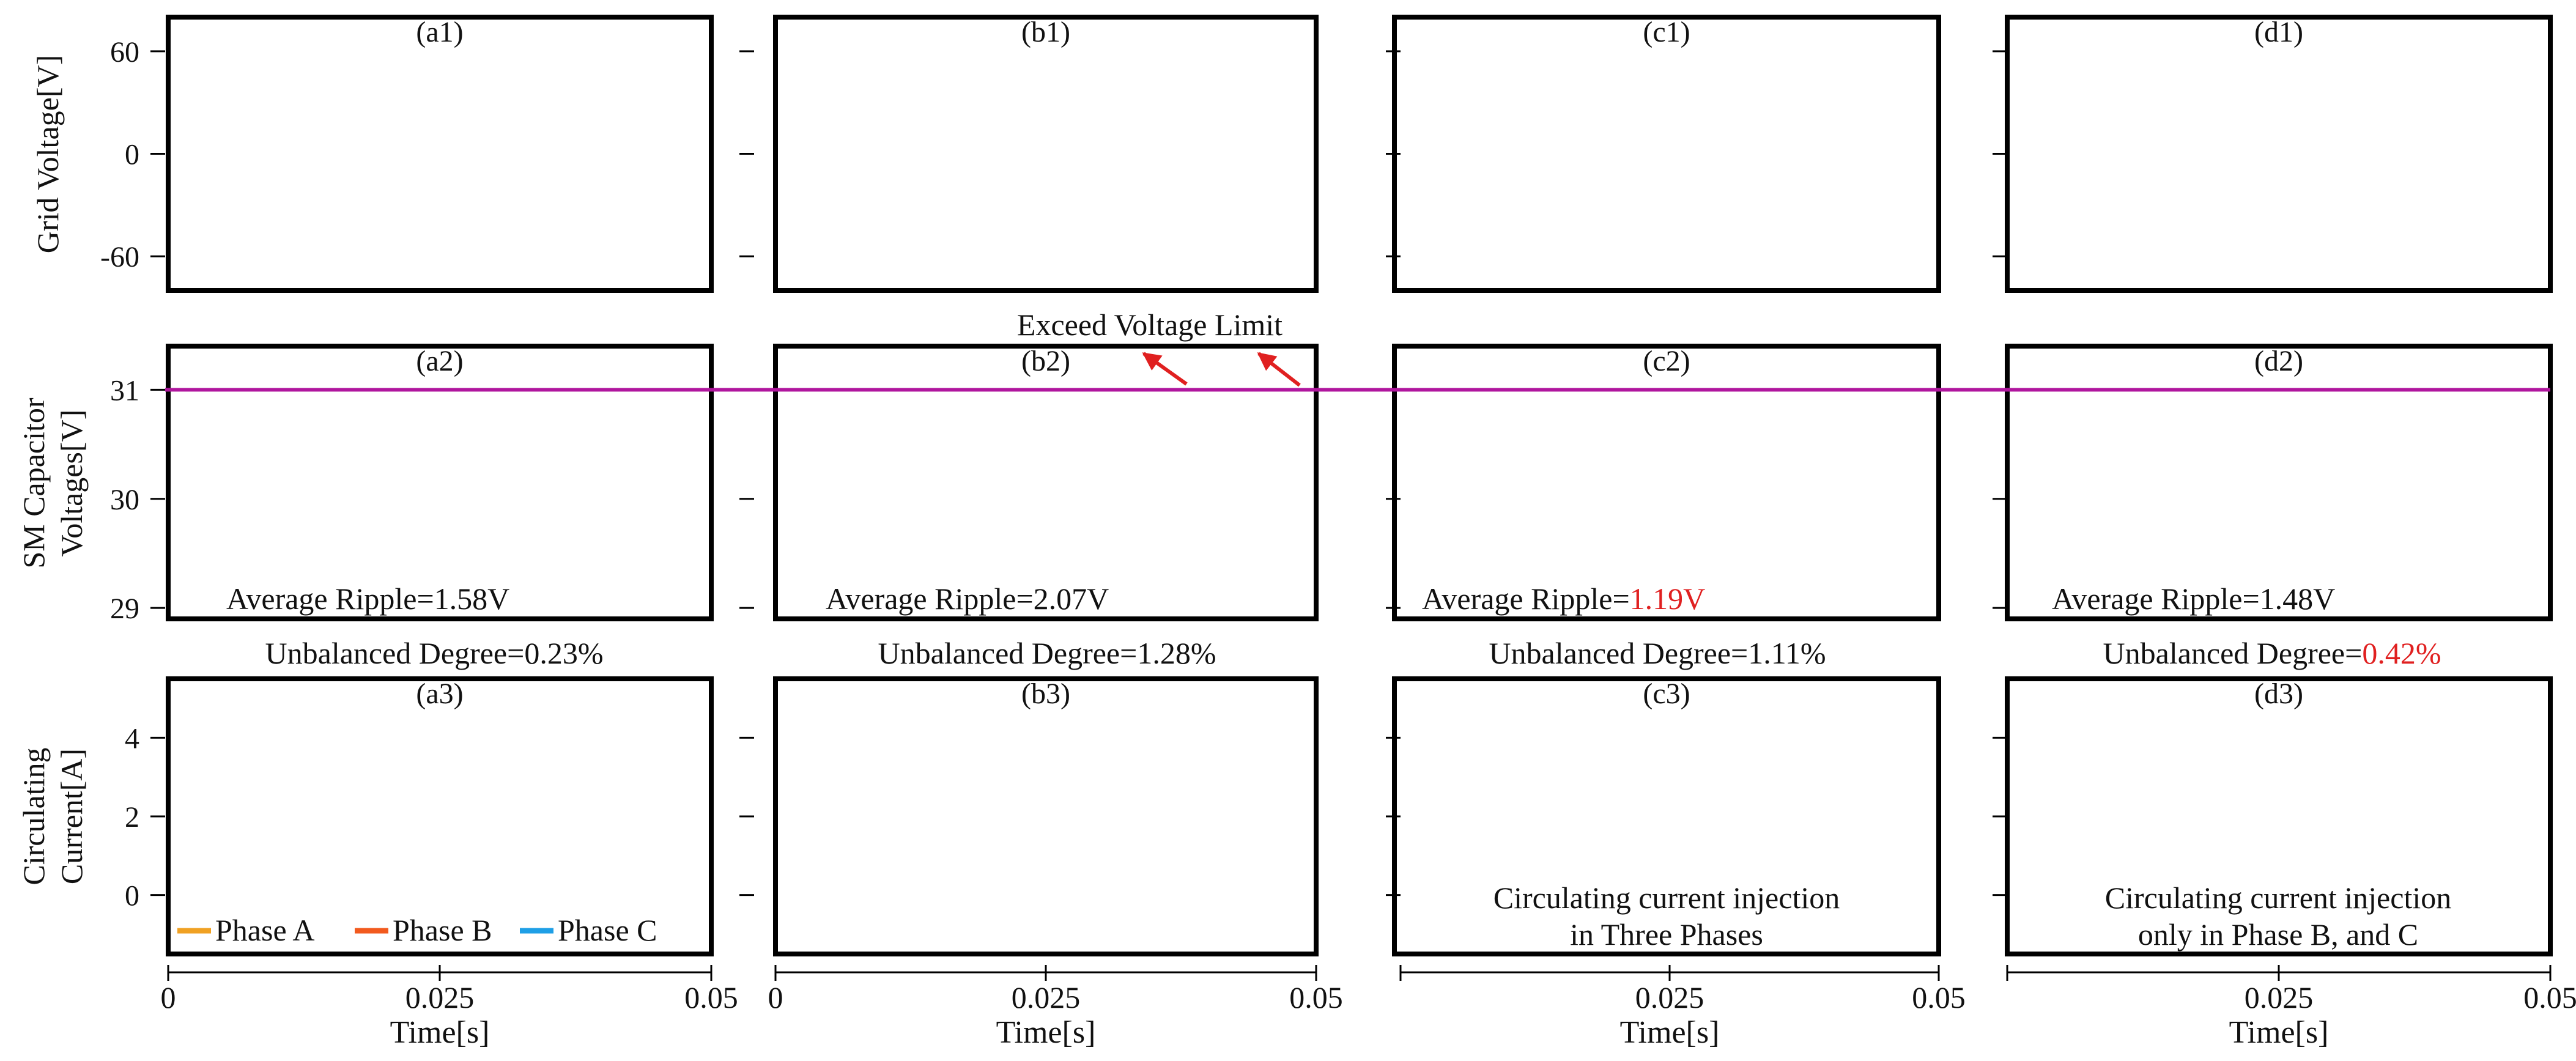 This screenshot has height=1061, width=2576. What do you see at coordinates (607, 930) in the screenshot?
I see `legend-label: Phase C` at bounding box center [607, 930].